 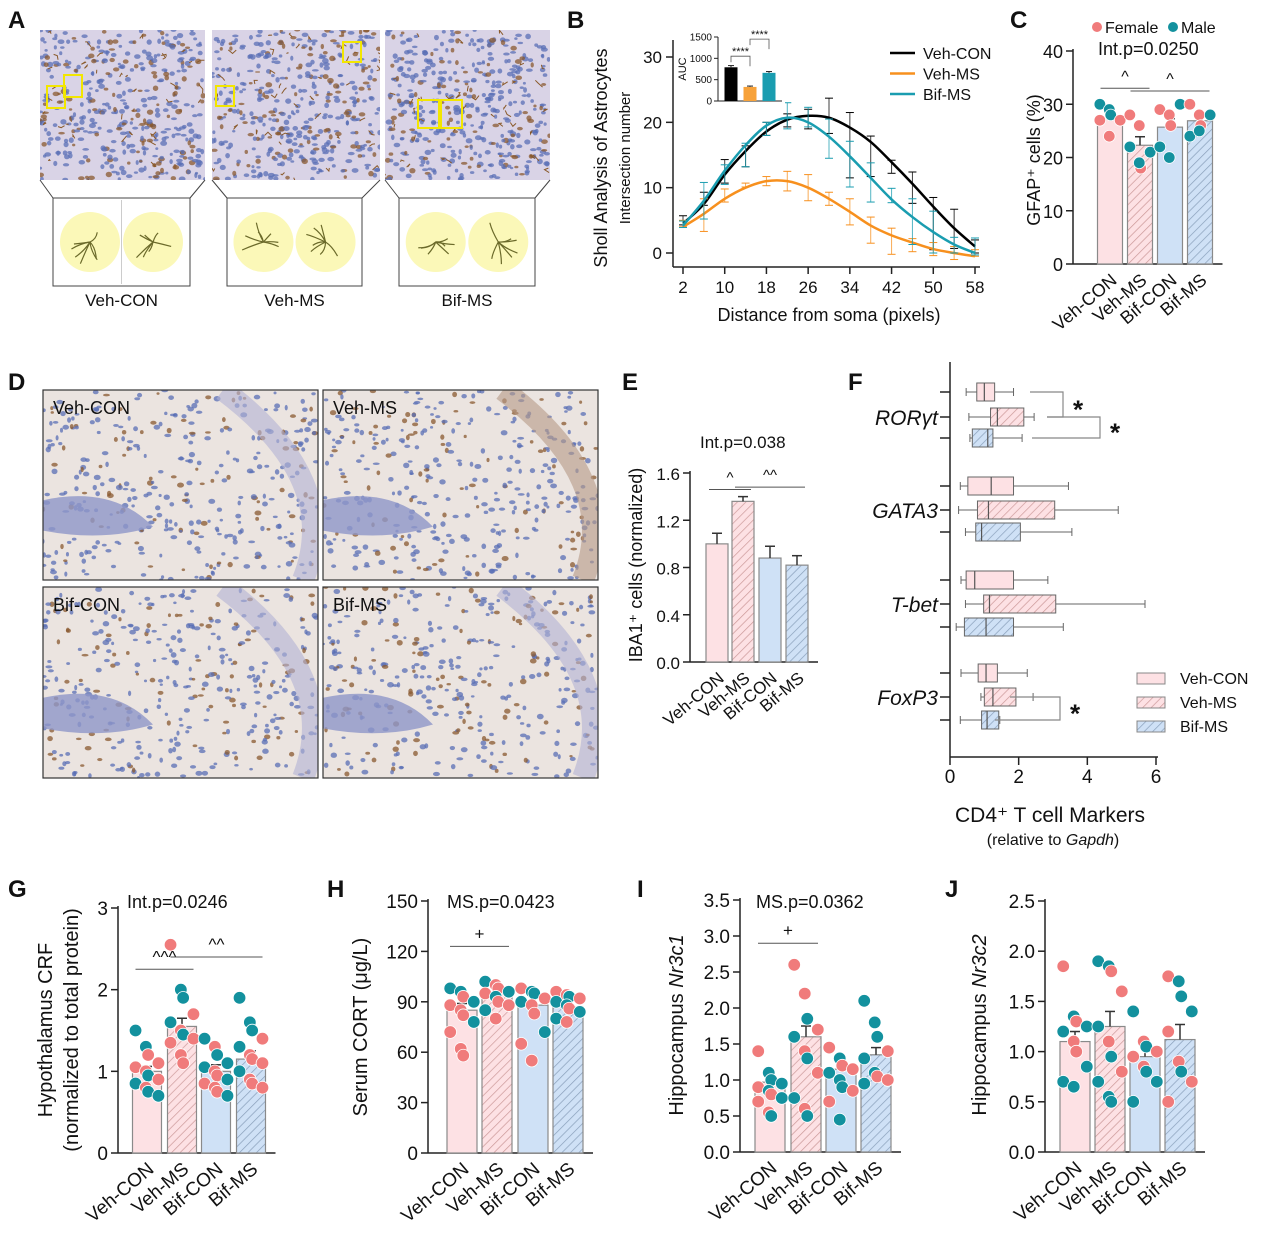 What do you see at coordinates (951, 889) in the screenshot?
I see `panel-letter-j: J` at bounding box center [951, 889].